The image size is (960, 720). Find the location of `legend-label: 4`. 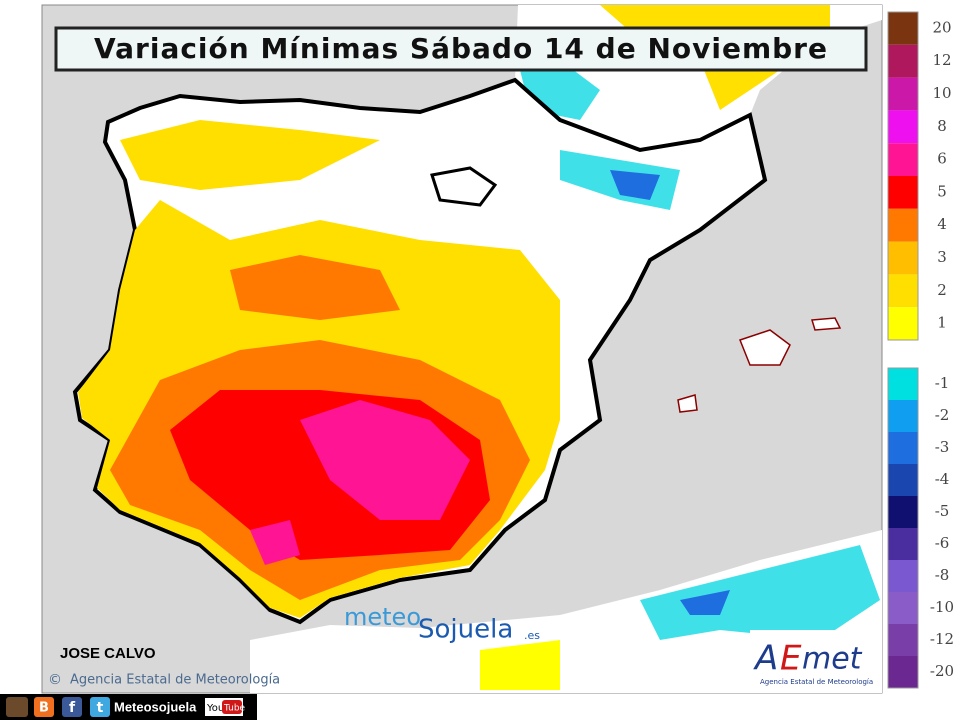

legend-label: 4 is located at coordinates (942, 224).